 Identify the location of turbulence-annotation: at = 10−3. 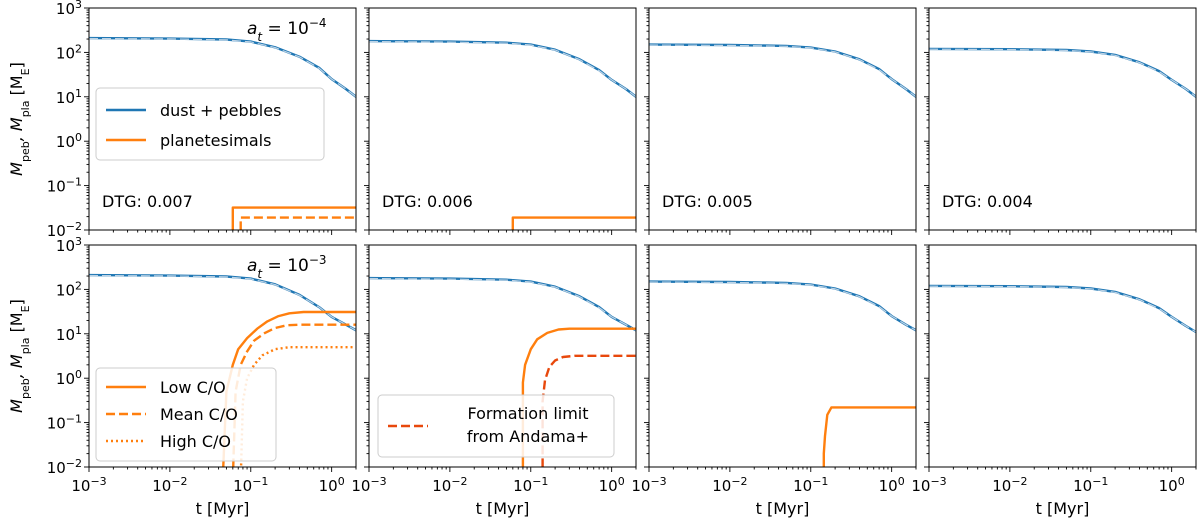
(287, 267).